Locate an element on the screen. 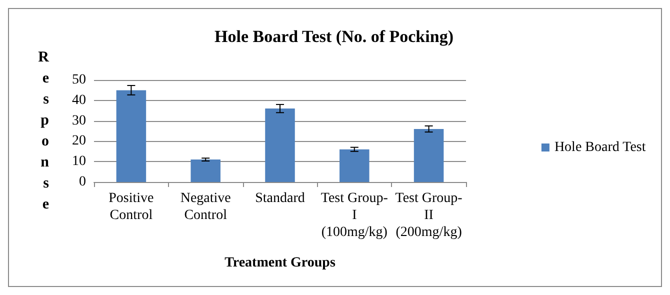 The height and width of the screenshot is (295, 670). chart-title: Hole Board Test (No. of Pocking) is located at coordinates (334, 36).